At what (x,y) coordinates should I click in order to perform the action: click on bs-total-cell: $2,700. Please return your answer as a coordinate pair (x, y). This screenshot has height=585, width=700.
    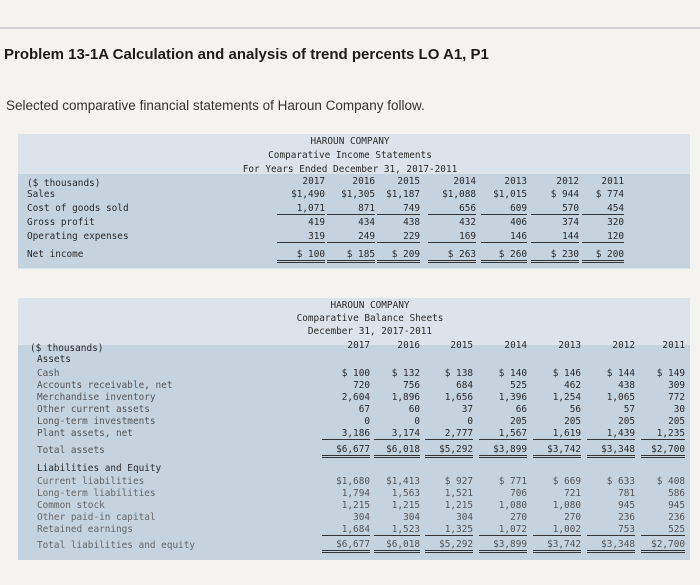
    Looking at the image, I should click on (663, 546).